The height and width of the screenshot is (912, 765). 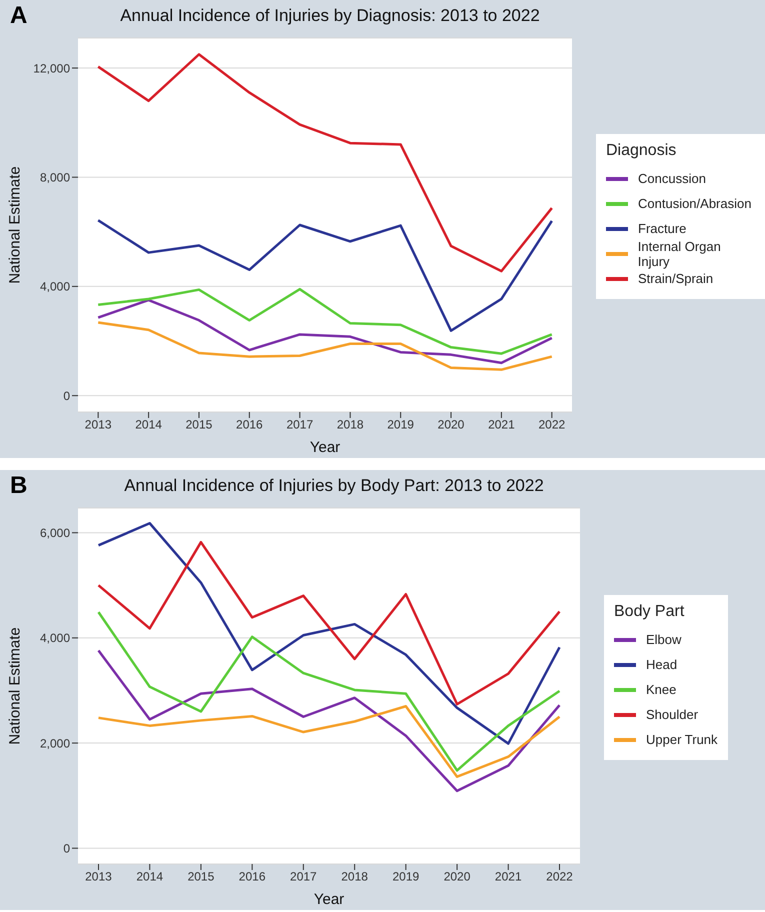 I want to click on legend-label: Strain/Sprain, so click(x=676, y=278).